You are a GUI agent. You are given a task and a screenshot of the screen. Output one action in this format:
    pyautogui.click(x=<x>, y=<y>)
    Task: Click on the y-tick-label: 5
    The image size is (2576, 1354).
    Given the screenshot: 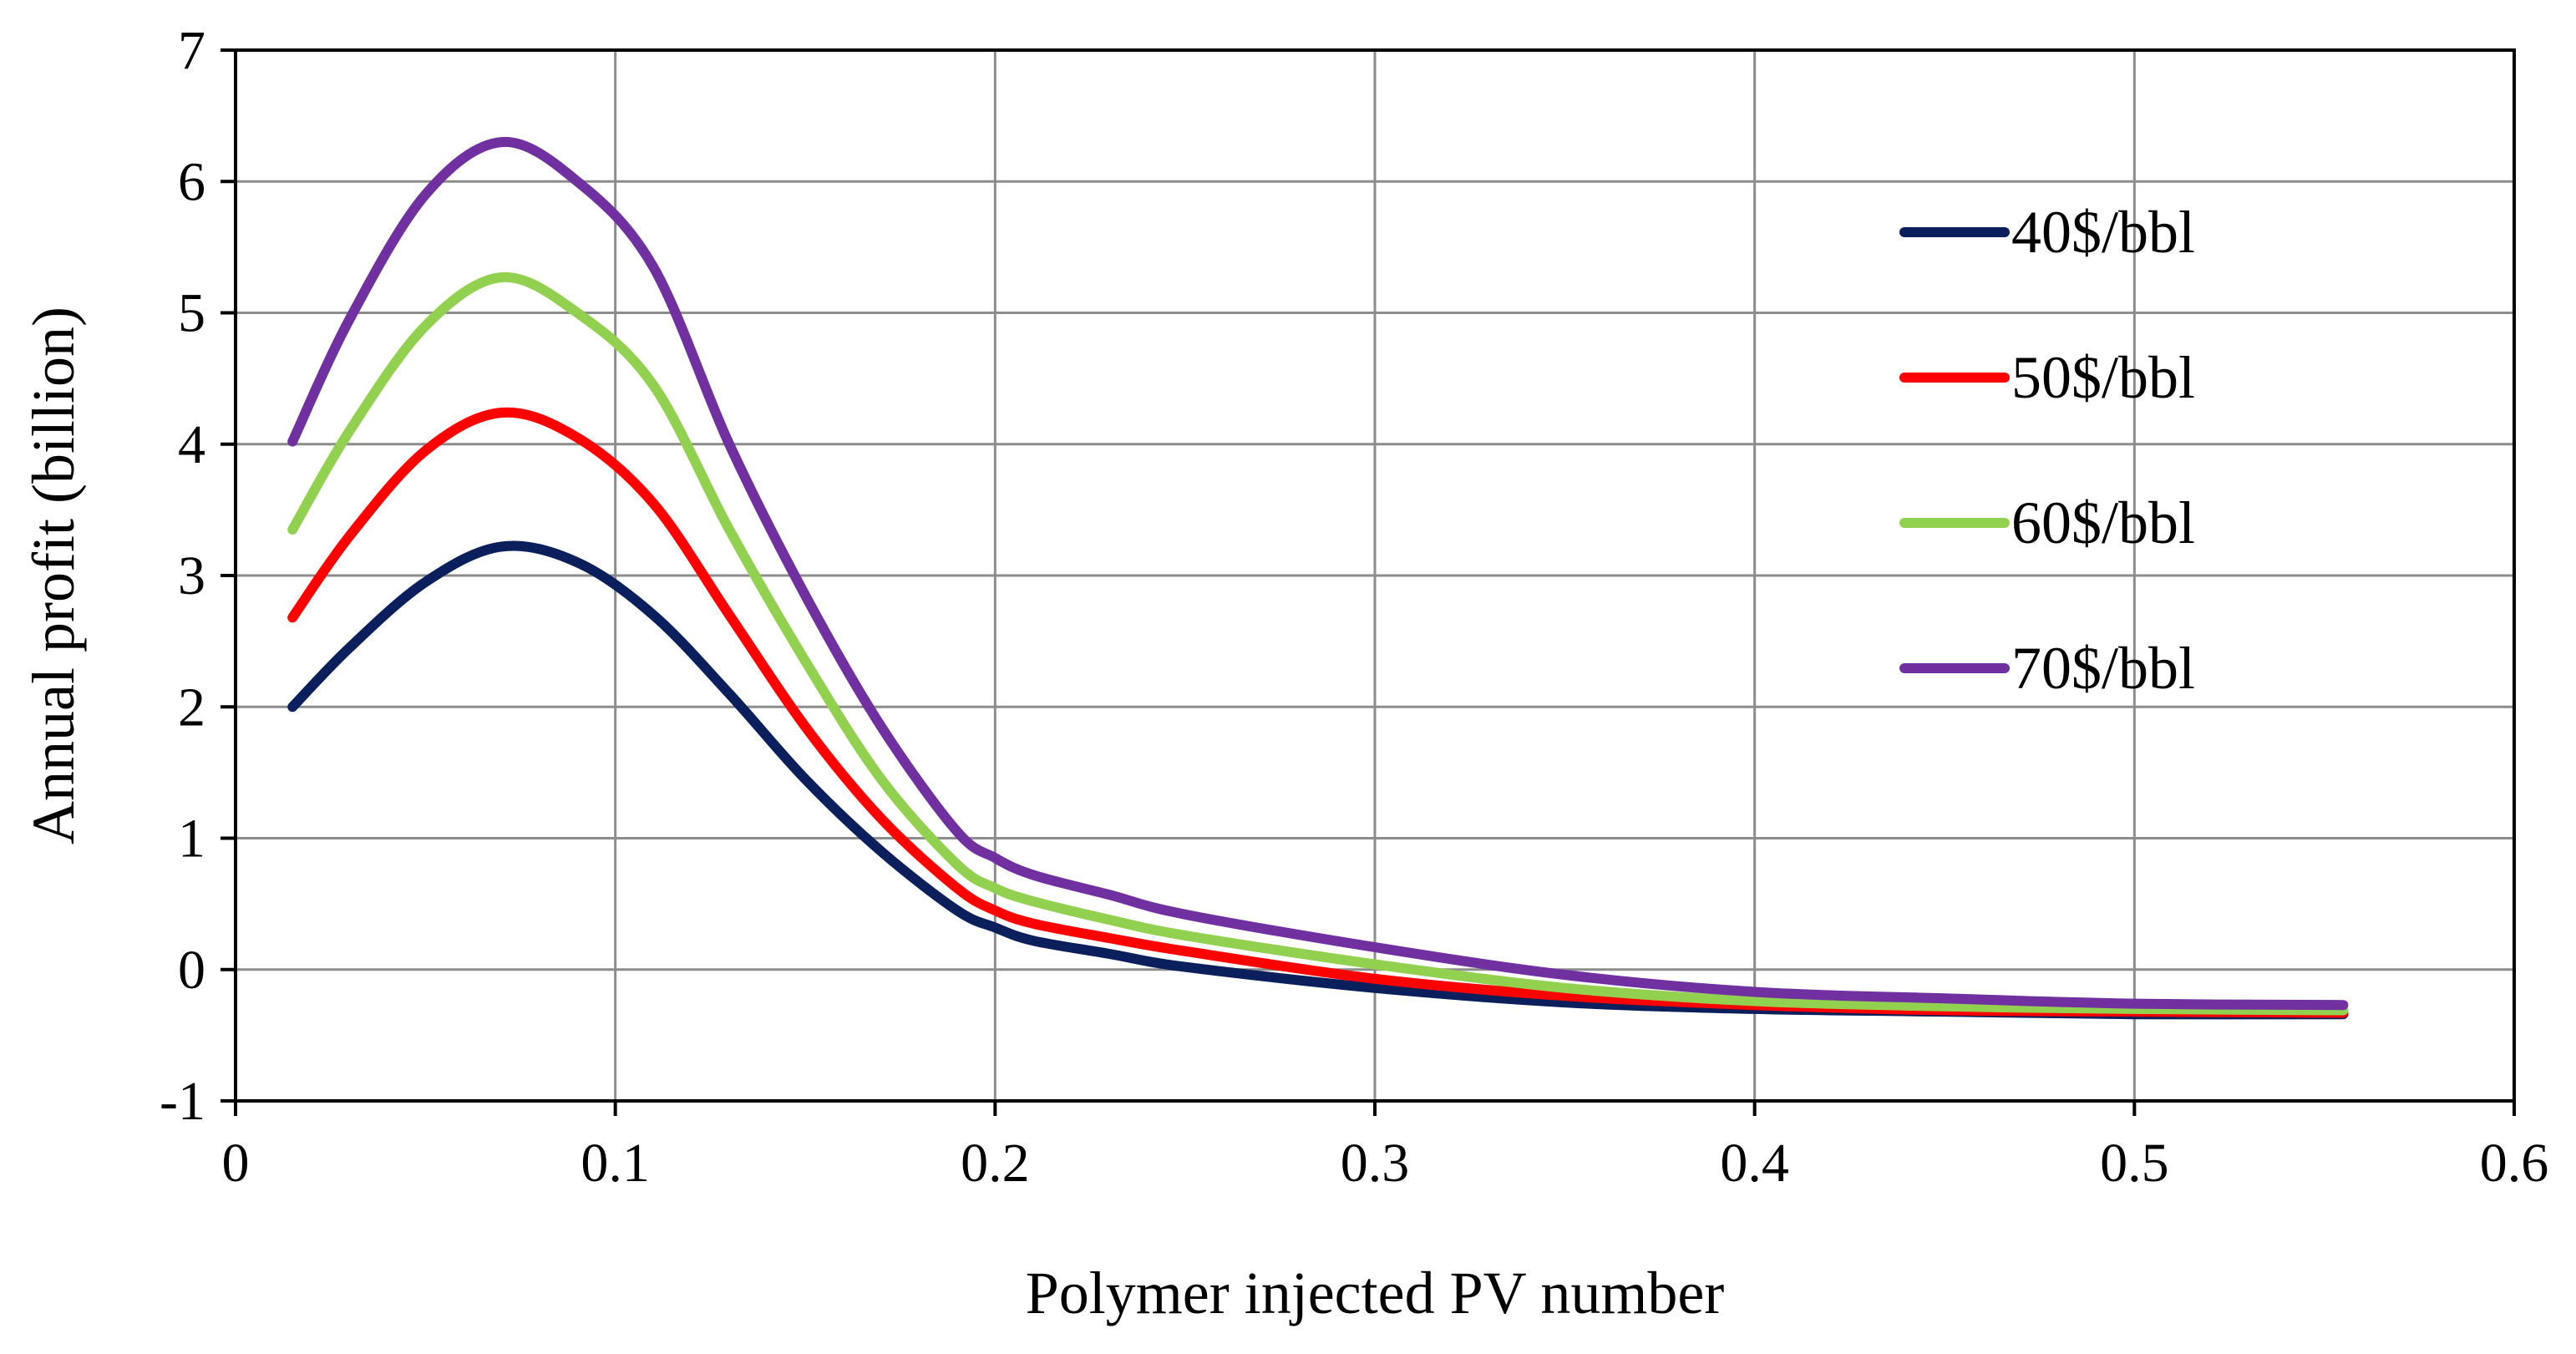 What is the action you would take?
    pyautogui.click(x=191, y=313)
    